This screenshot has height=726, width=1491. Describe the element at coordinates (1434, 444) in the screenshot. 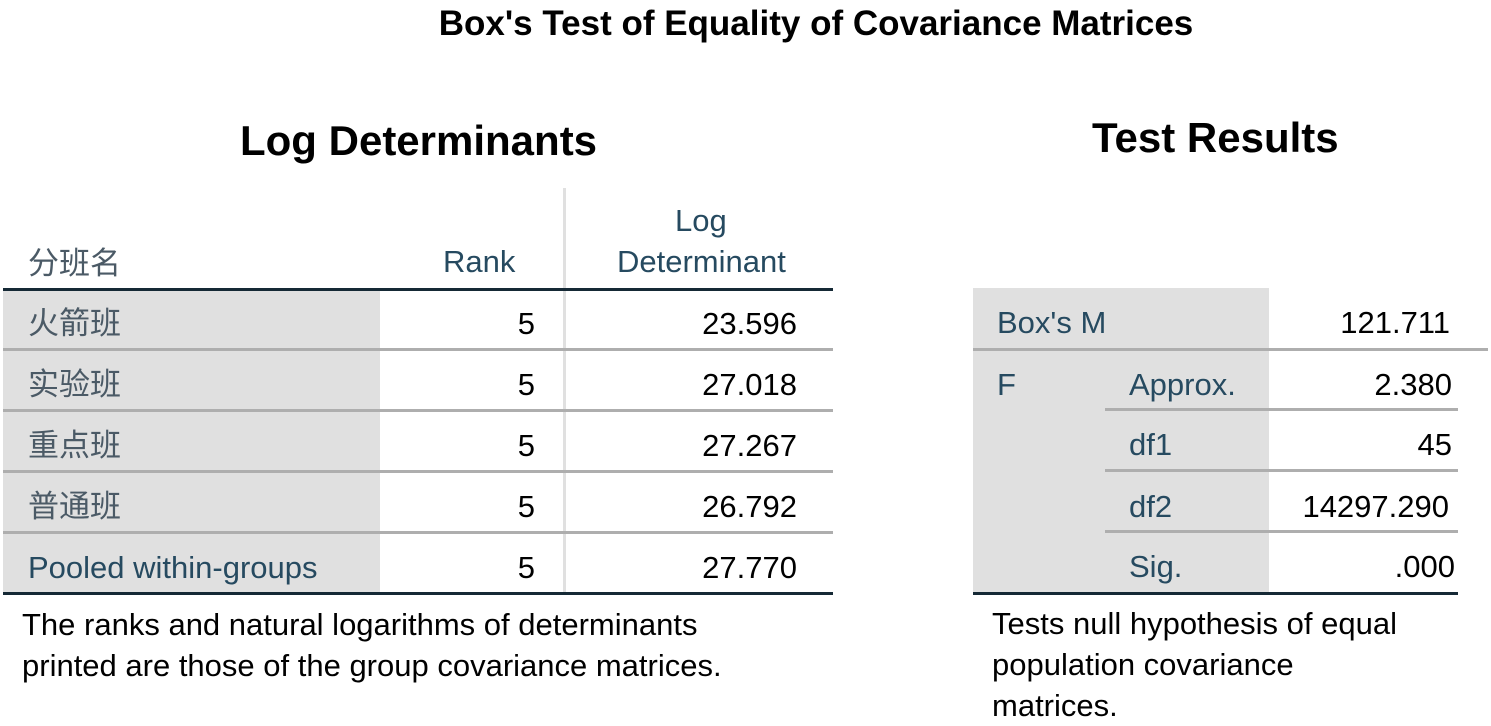

I see `f-row-value: 45` at that location.